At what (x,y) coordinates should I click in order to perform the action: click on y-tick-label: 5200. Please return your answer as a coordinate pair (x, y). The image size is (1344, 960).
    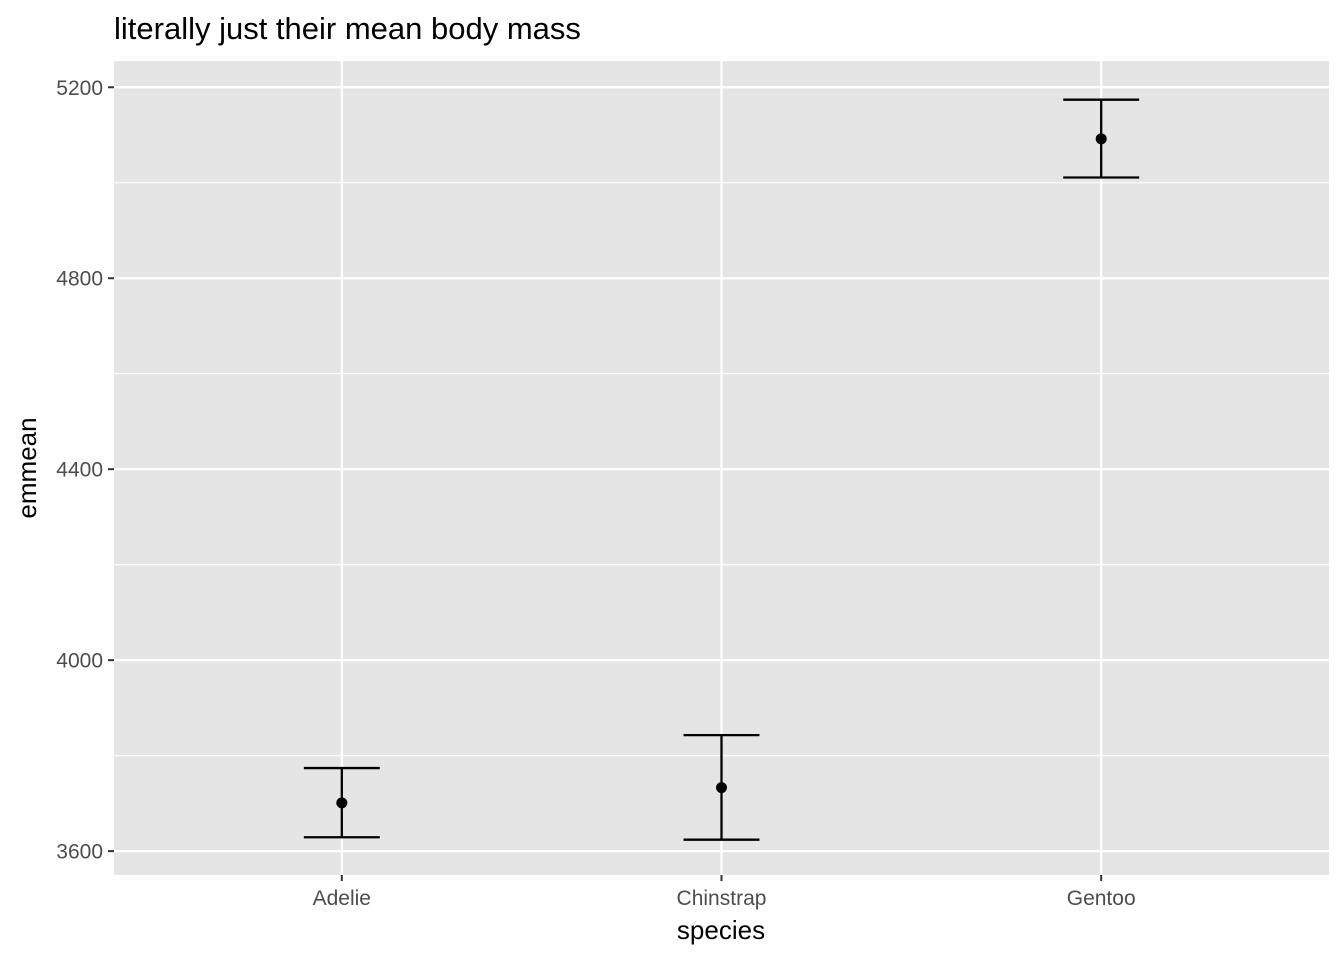
    Looking at the image, I should click on (79, 88).